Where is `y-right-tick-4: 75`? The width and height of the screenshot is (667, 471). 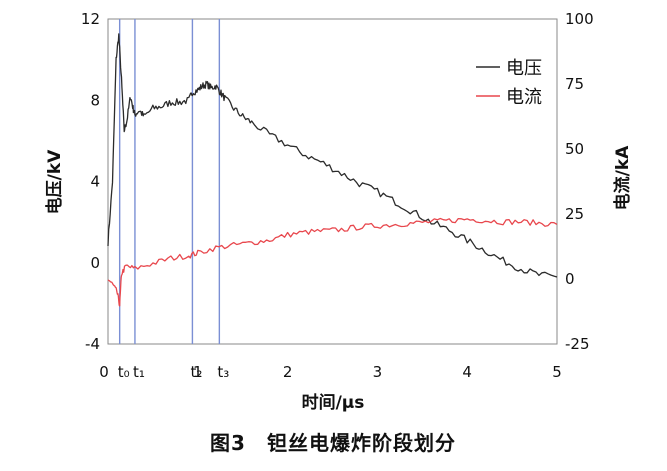 y-right-tick-4: 75 is located at coordinates (574, 84).